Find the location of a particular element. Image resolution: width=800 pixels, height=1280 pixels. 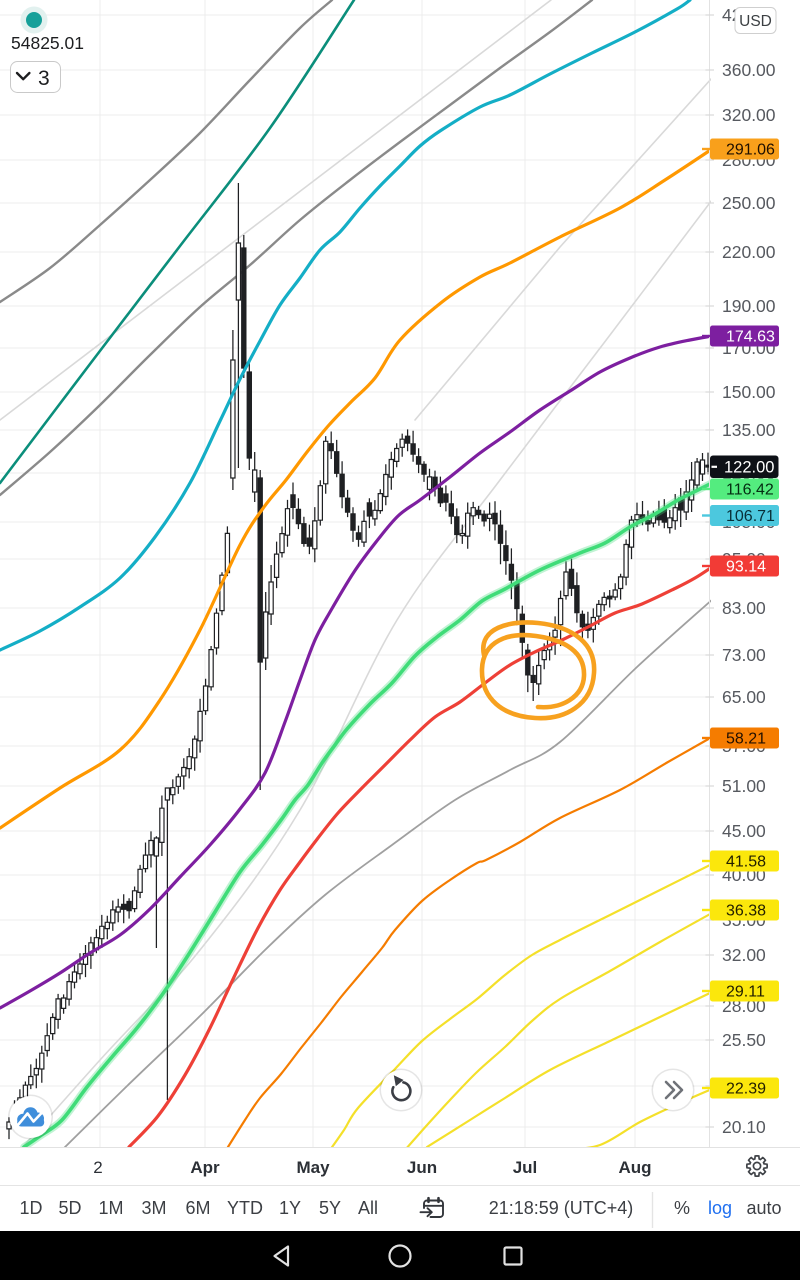

svg-text: Jul is located at coordinates (525, 1167).